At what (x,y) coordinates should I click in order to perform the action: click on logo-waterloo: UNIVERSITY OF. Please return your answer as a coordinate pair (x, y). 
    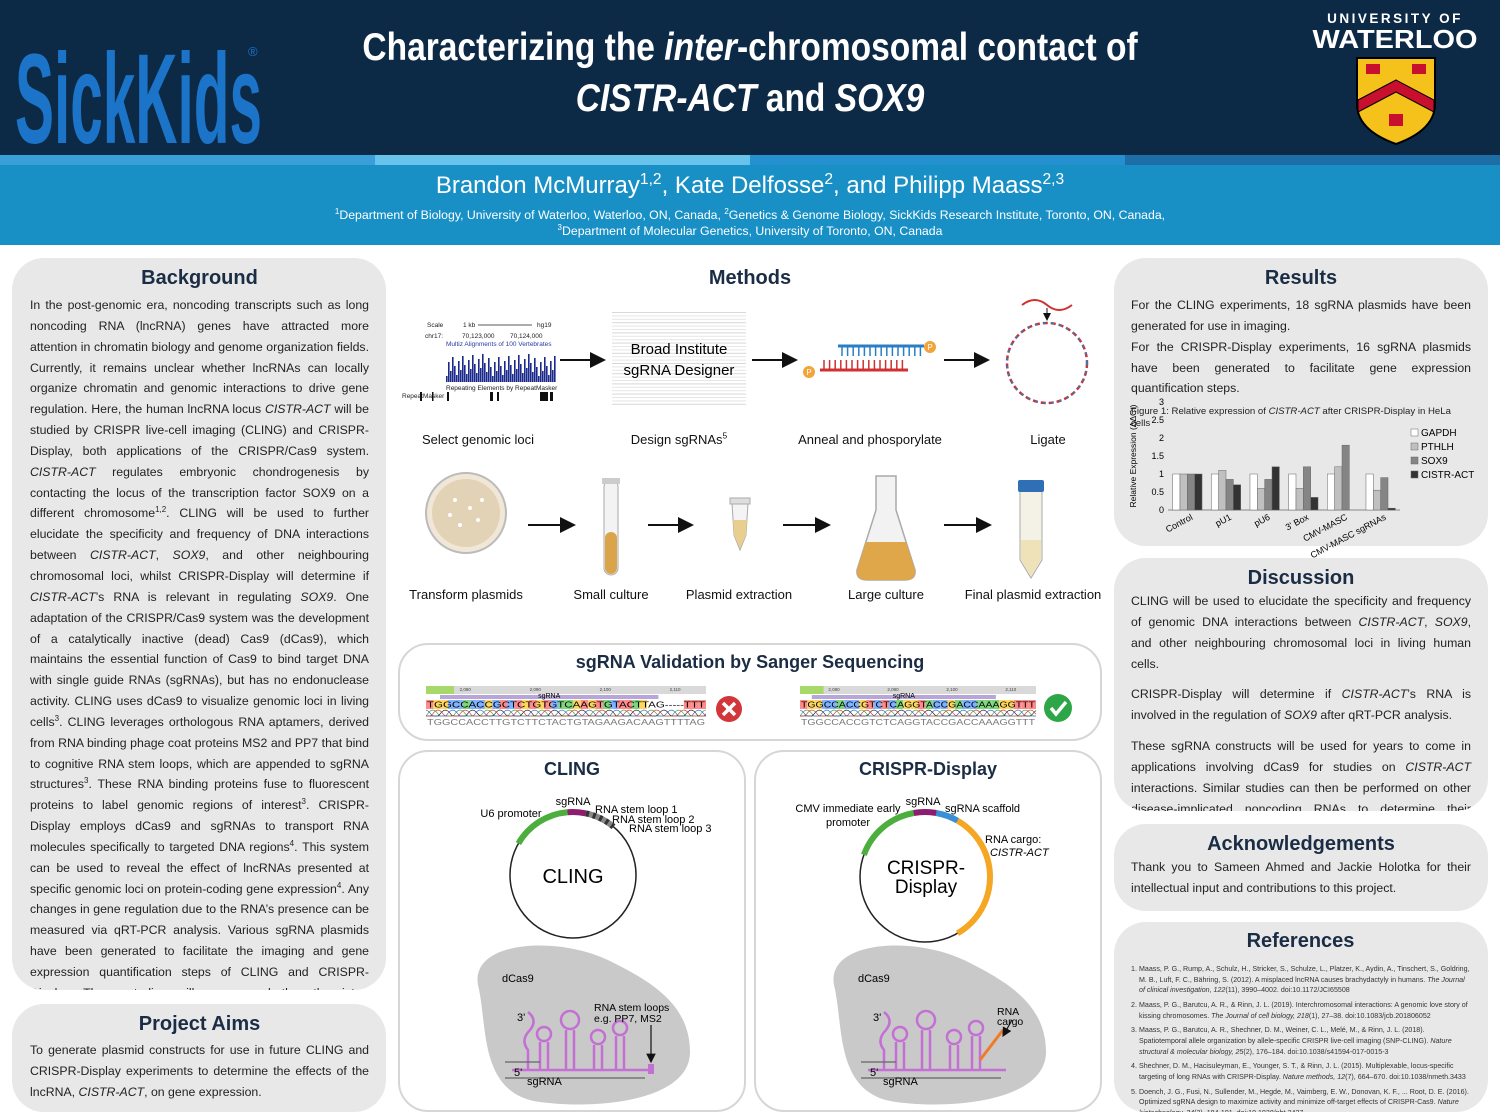
    Looking at the image, I should click on (1395, 18).